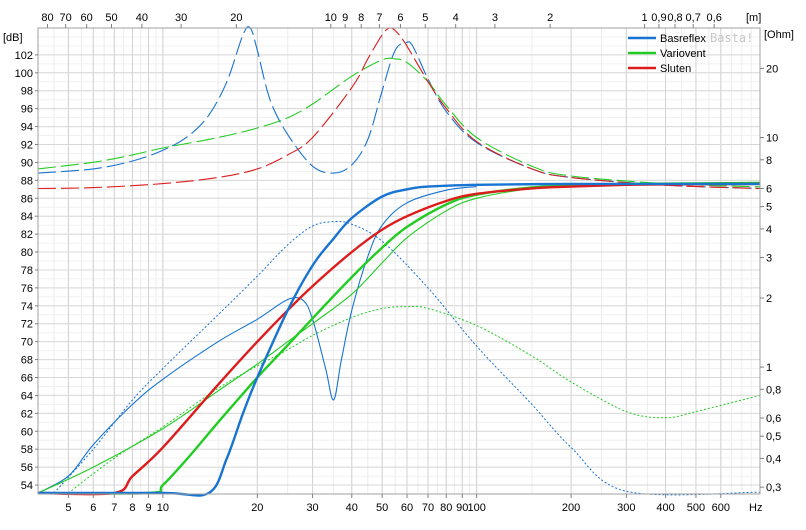  I want to click on x-tick-label: 500, so click(696, 508).